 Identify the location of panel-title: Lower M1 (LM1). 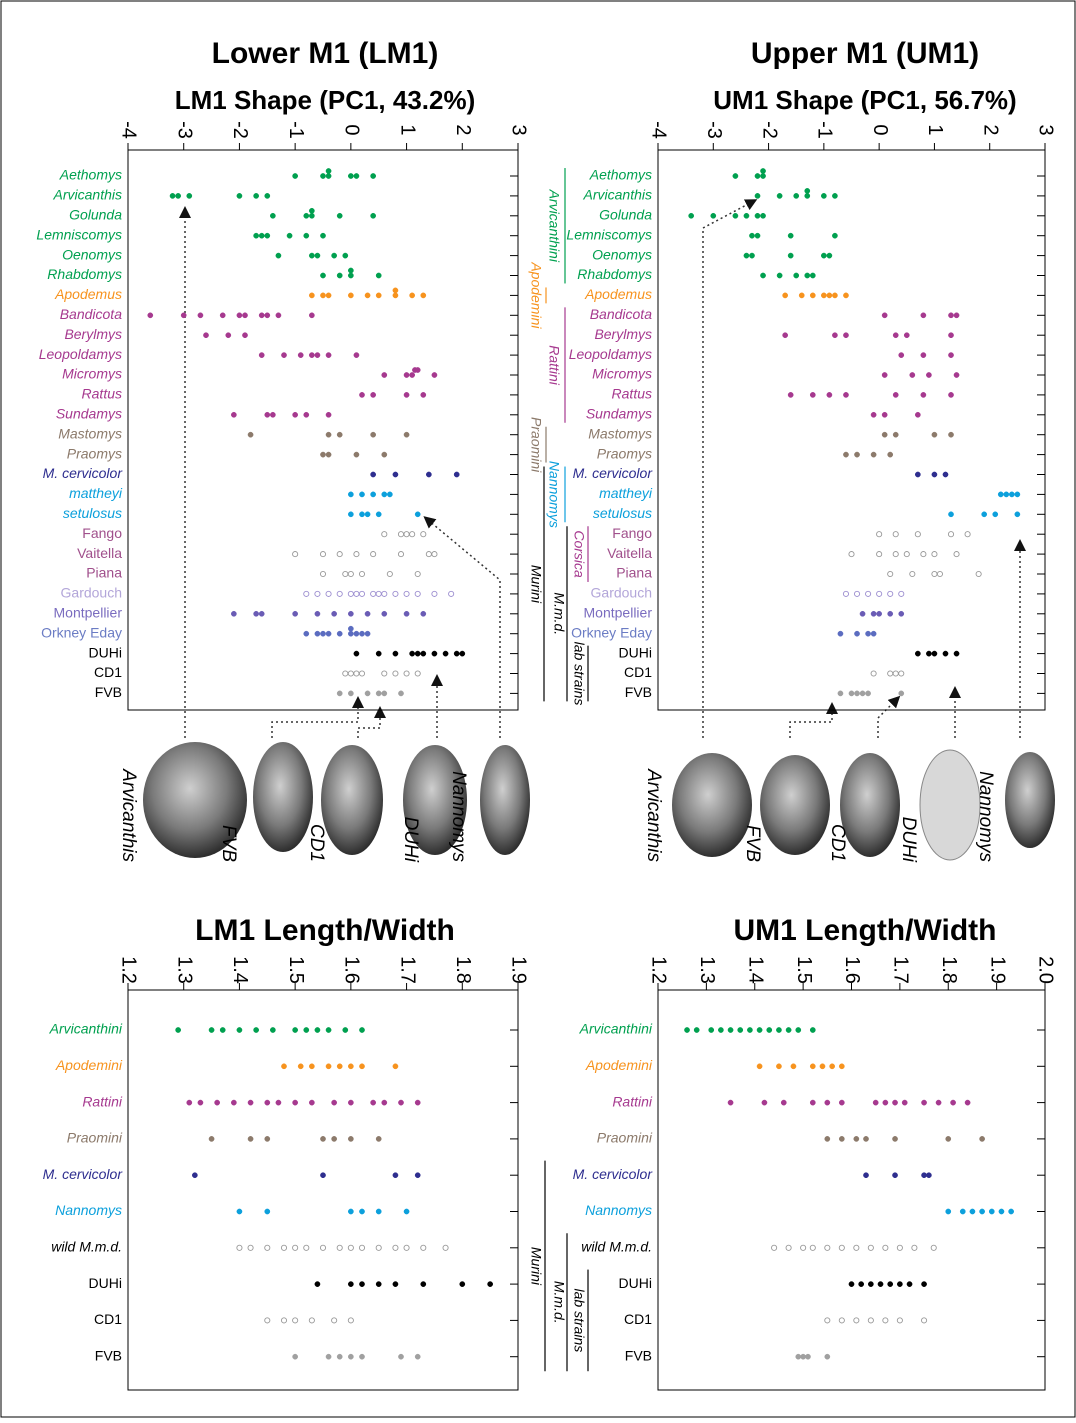
(325, 53).